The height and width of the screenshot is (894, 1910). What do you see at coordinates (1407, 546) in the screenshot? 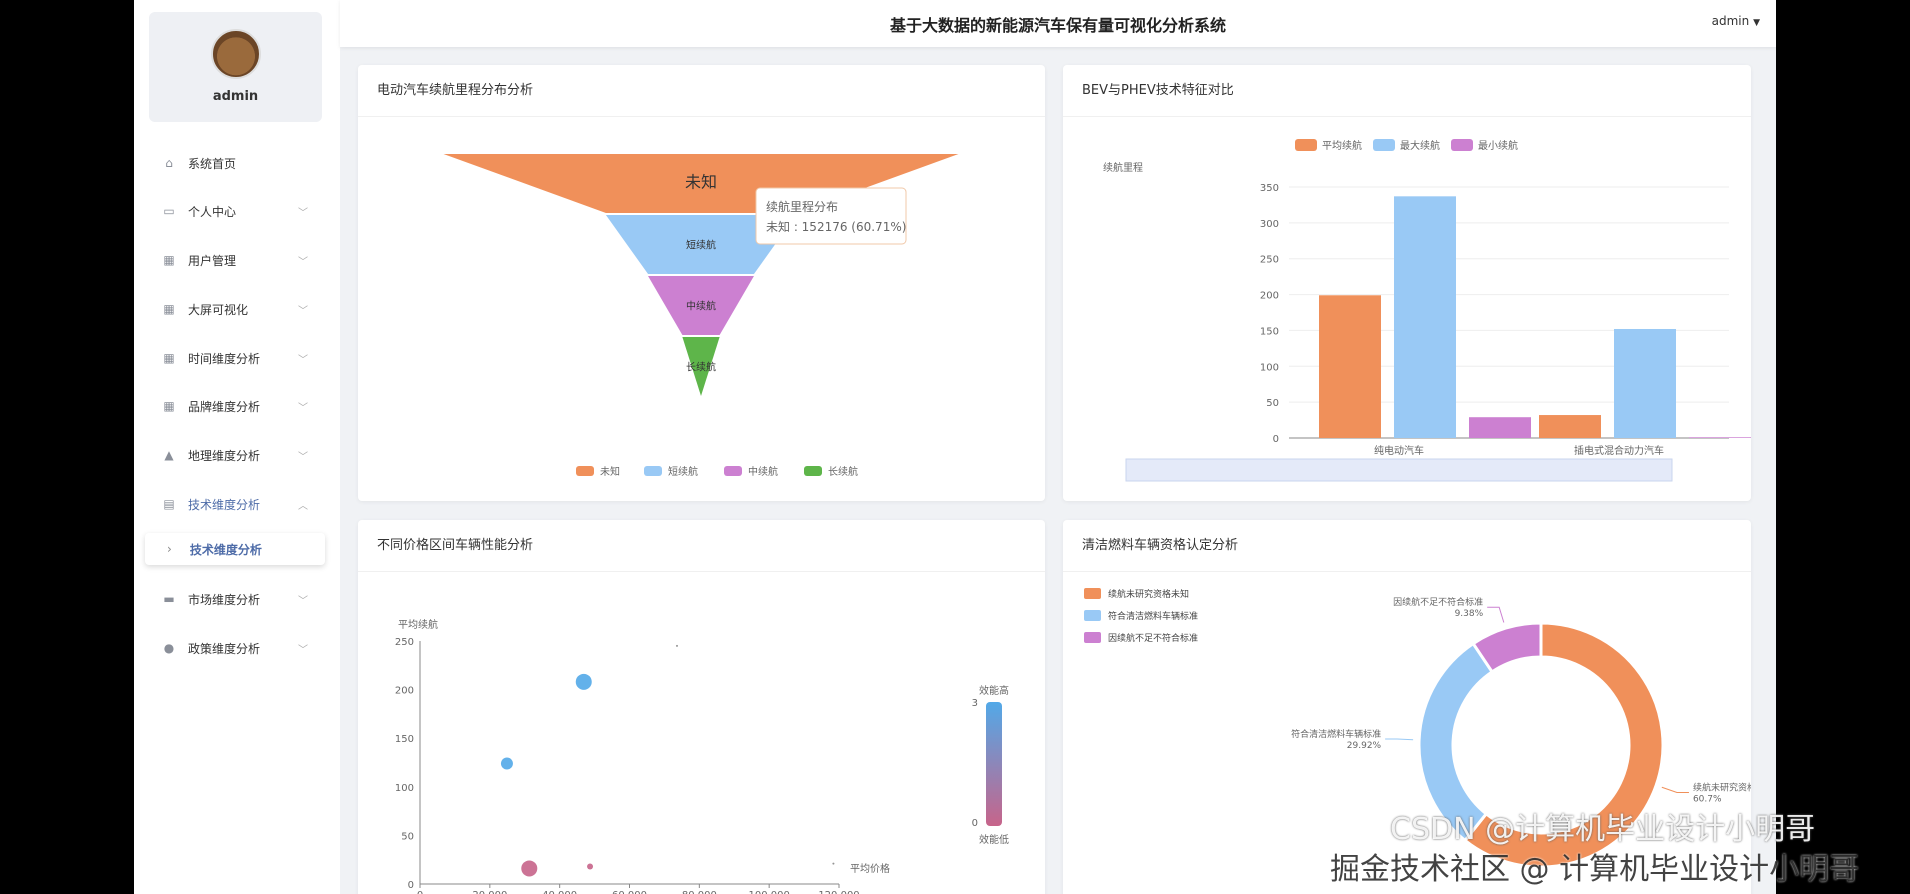
I see `card-title: 清洁燃料车辆资格认定分析` at bounding box center [1407, 546].